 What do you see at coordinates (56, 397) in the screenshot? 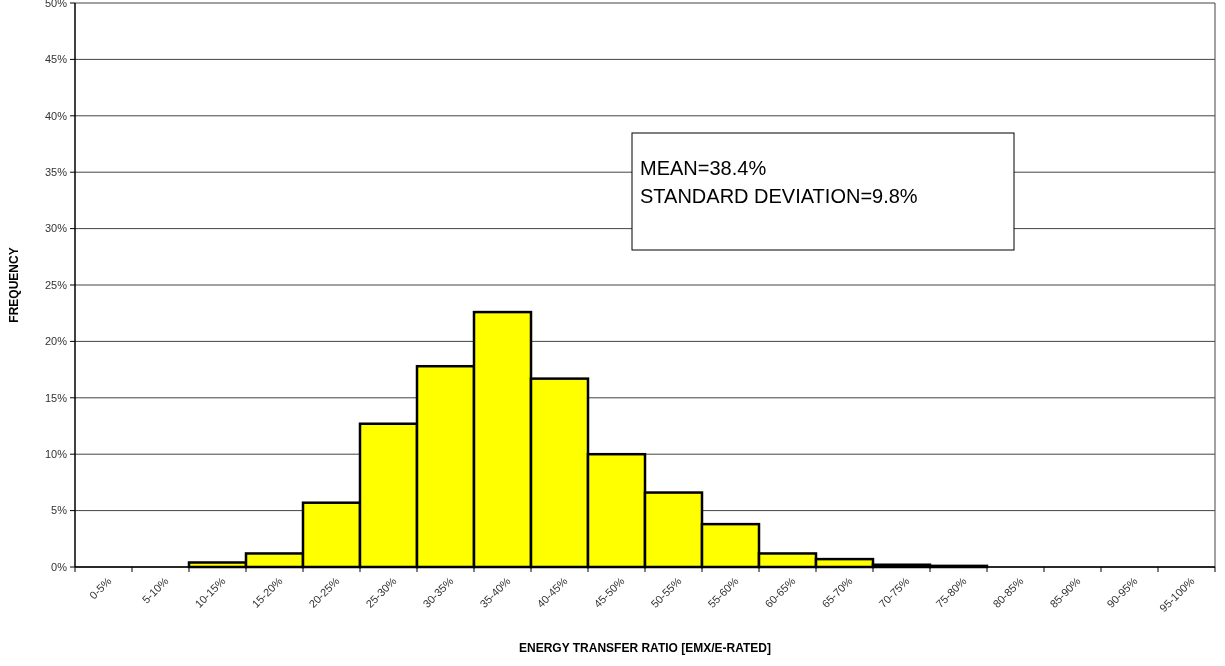
I see `y-tick-label: 15%` at bounding box center [56, 397].